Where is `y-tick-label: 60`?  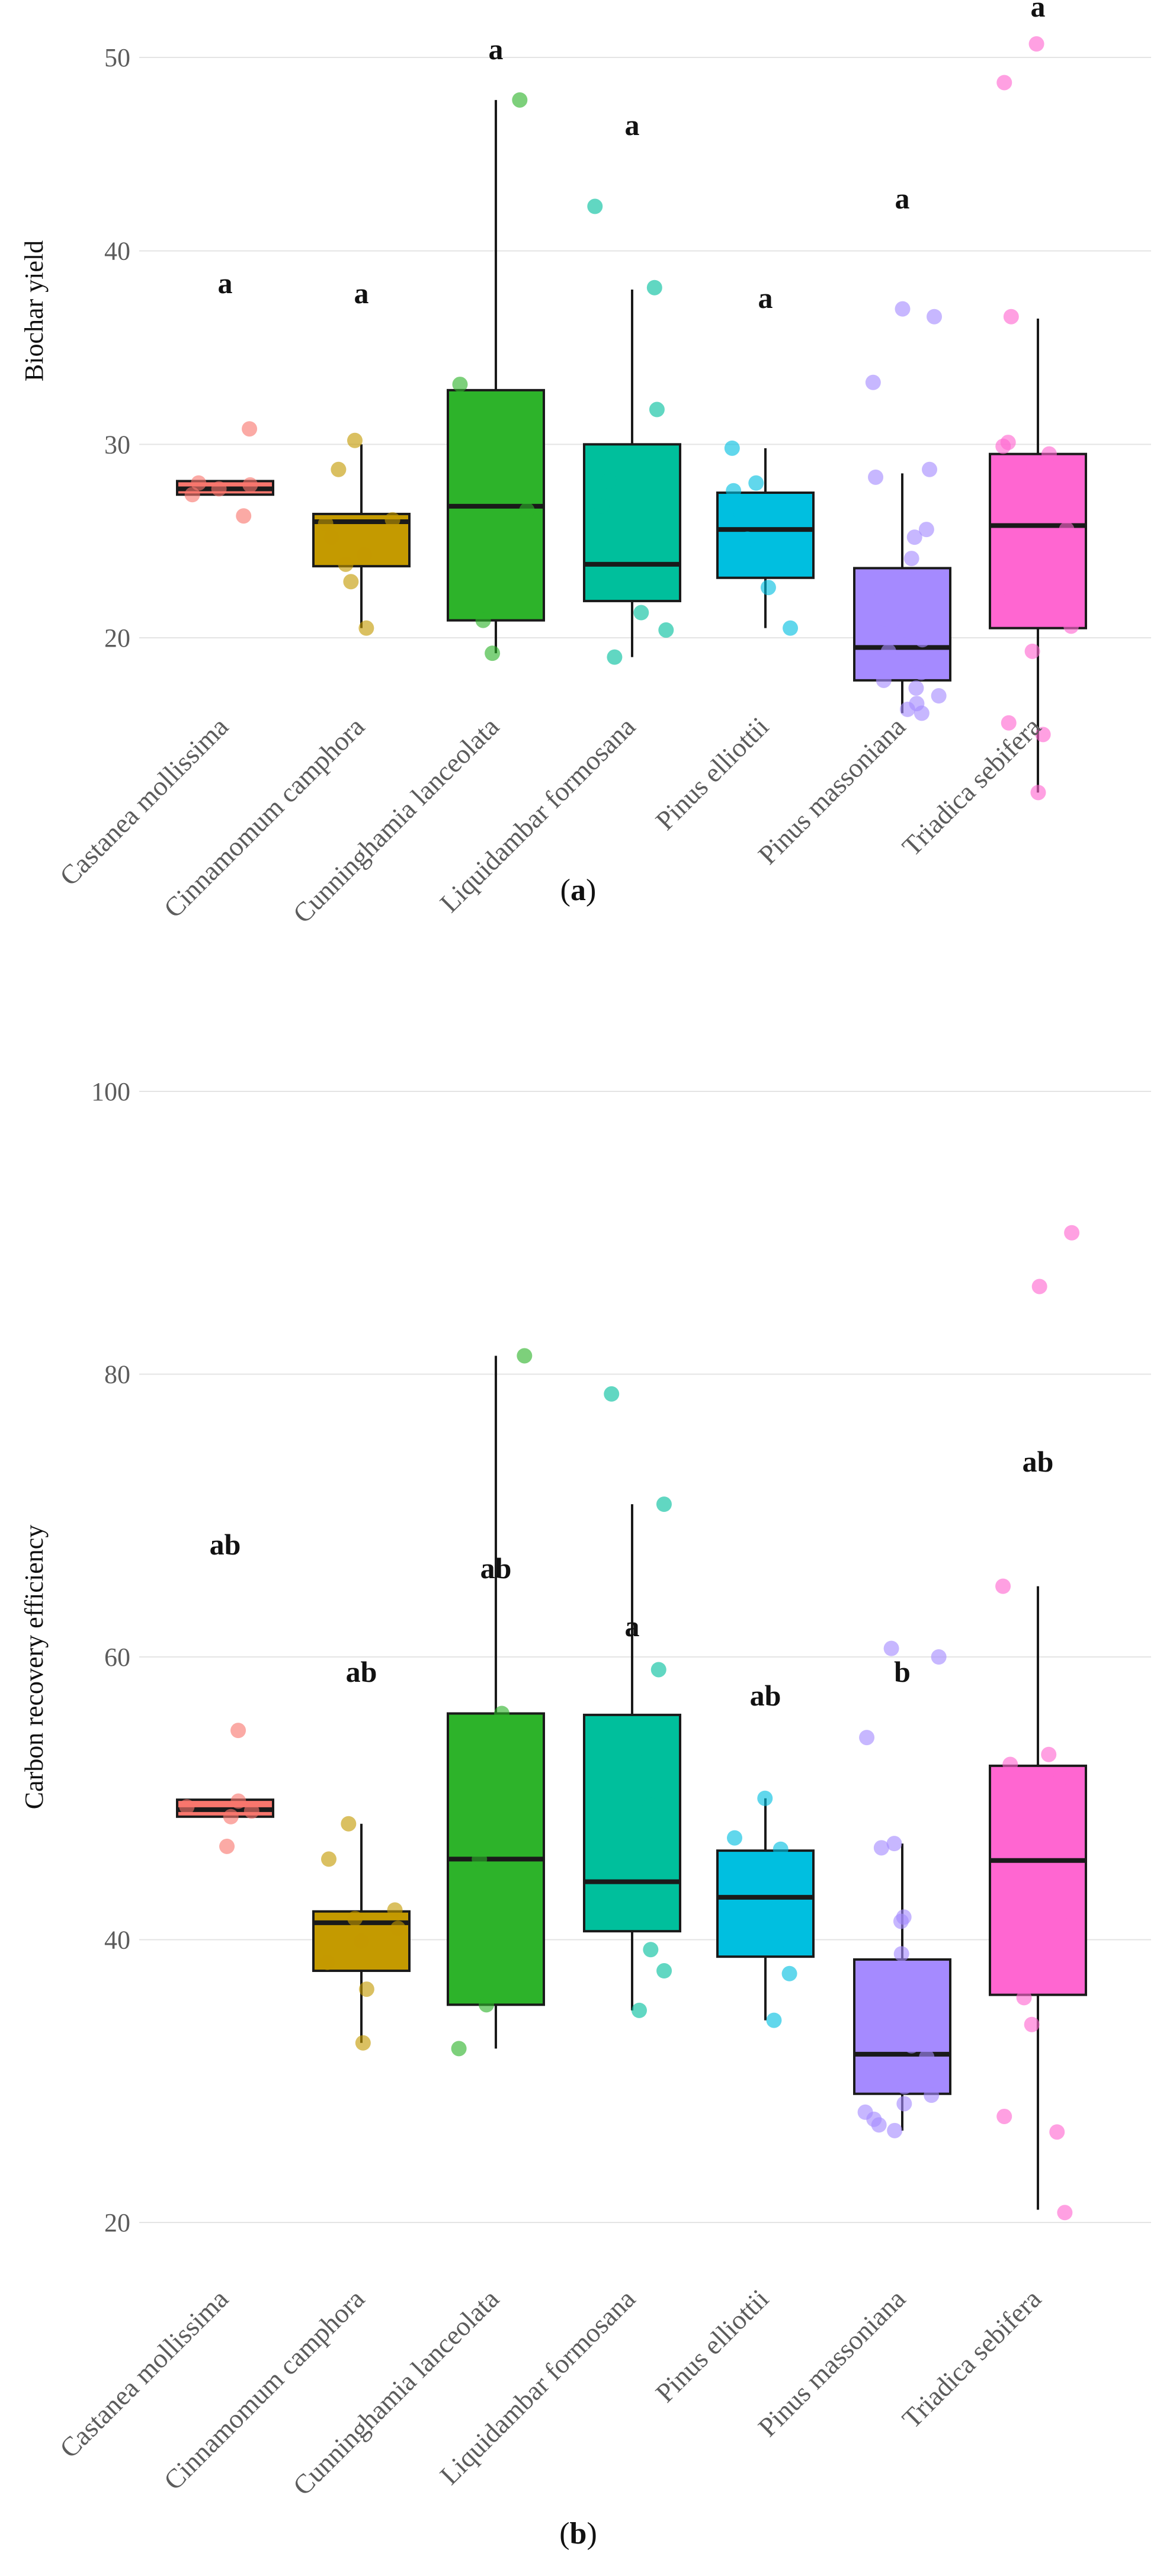
y-tick-label: 60 is located at coordinates (117, 1657).